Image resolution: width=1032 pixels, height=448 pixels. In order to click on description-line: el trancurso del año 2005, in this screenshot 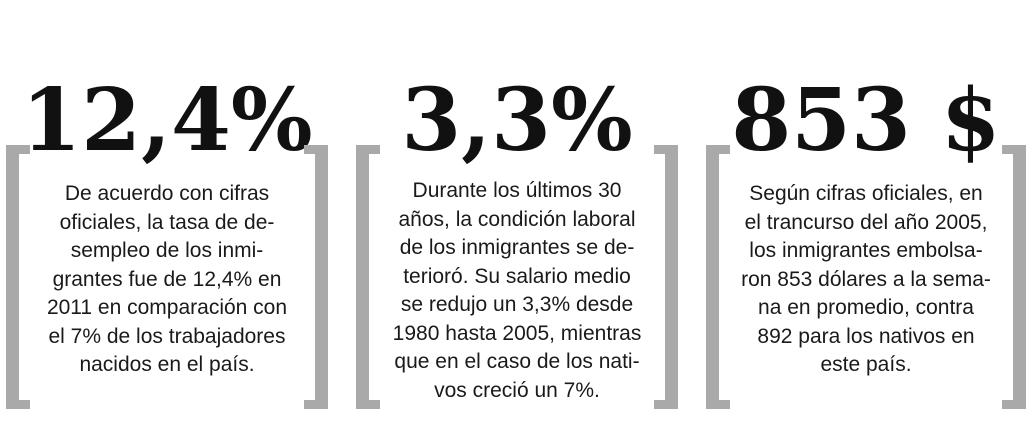, I will do `click(866, 222)`.